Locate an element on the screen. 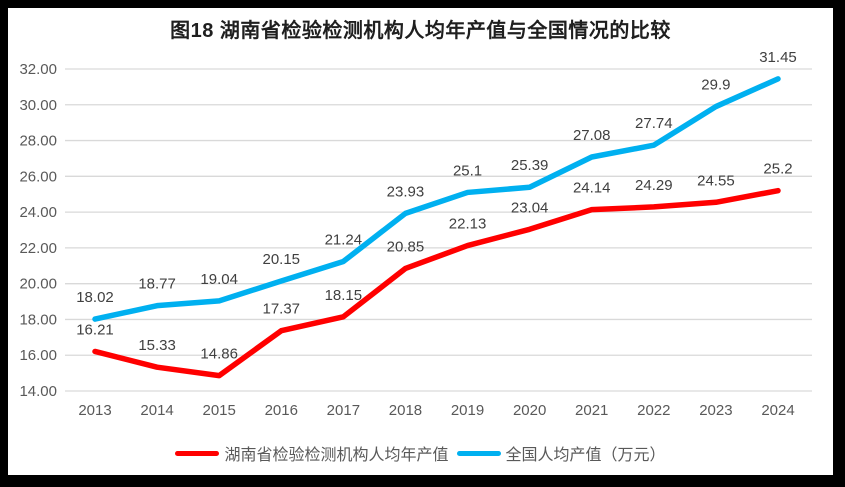 This screenshot has height=487, width=845. data-label-series-1: 25.1 is located at coordinates (467, 170).